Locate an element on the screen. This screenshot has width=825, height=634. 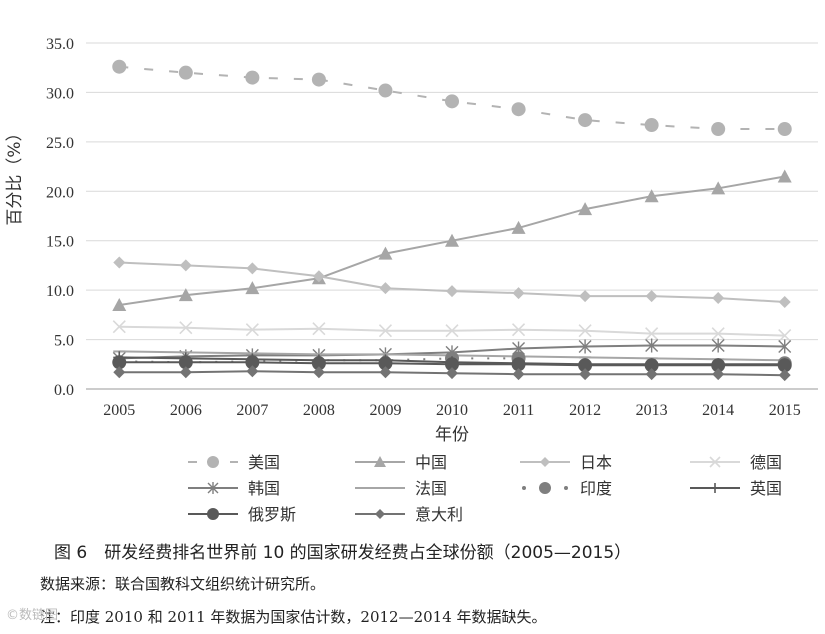
legend-label: 俄罗斯 is located at coordinates (272, 514).